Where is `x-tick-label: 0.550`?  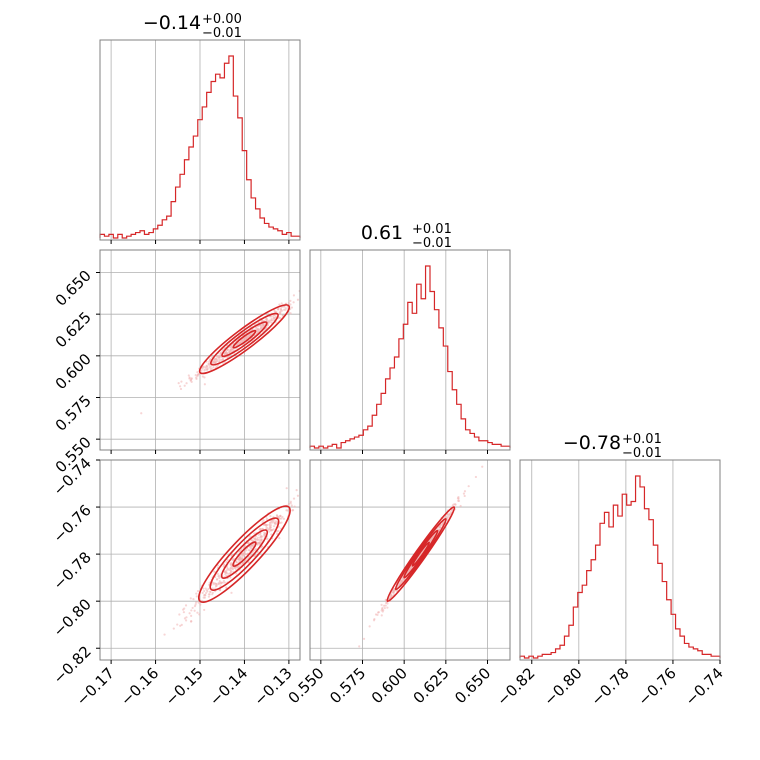
x-tick-label: 0.550 is located at coordinates (306, 685).